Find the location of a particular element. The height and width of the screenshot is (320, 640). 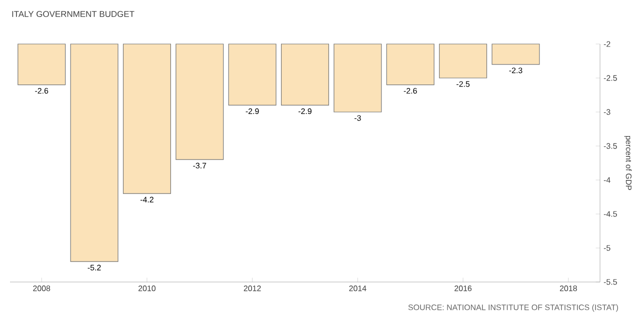

chart-title: ITALY GOVERNMENT BUDGET is located at coordinates (73, 14).